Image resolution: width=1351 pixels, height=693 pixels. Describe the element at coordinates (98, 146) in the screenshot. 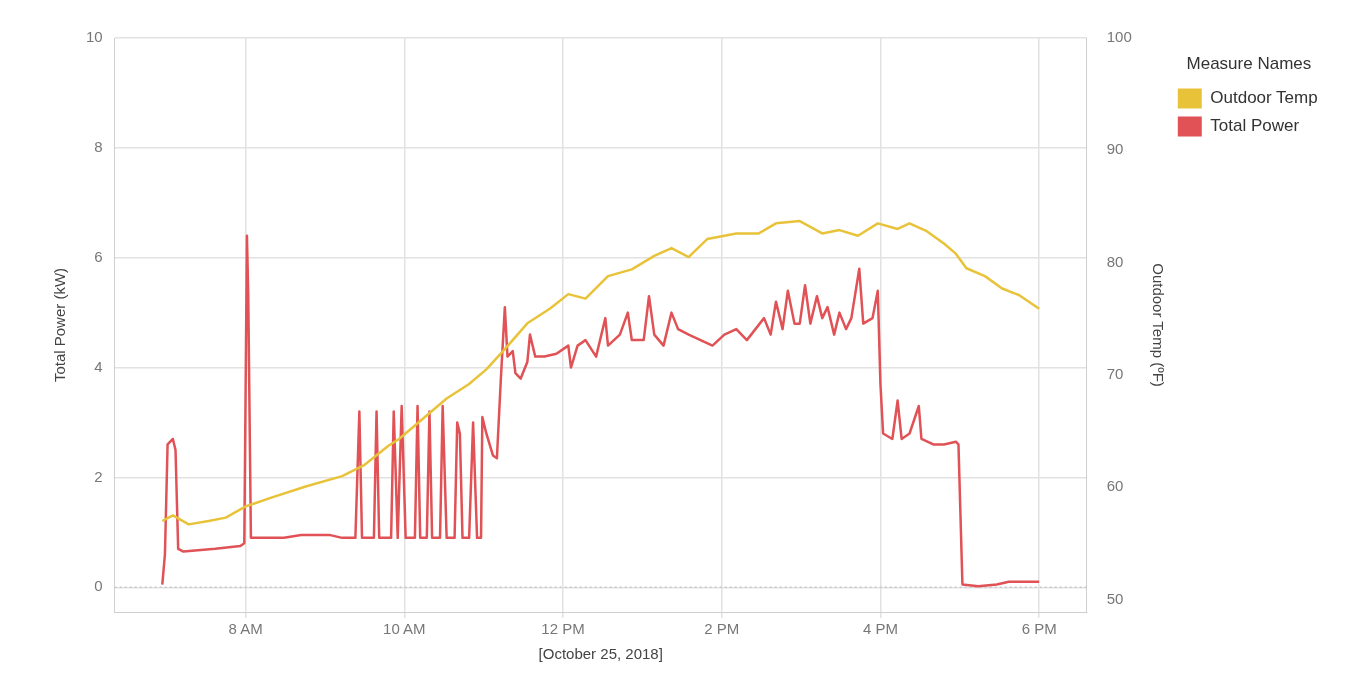

I see `y-tick-label: 8` at that location.